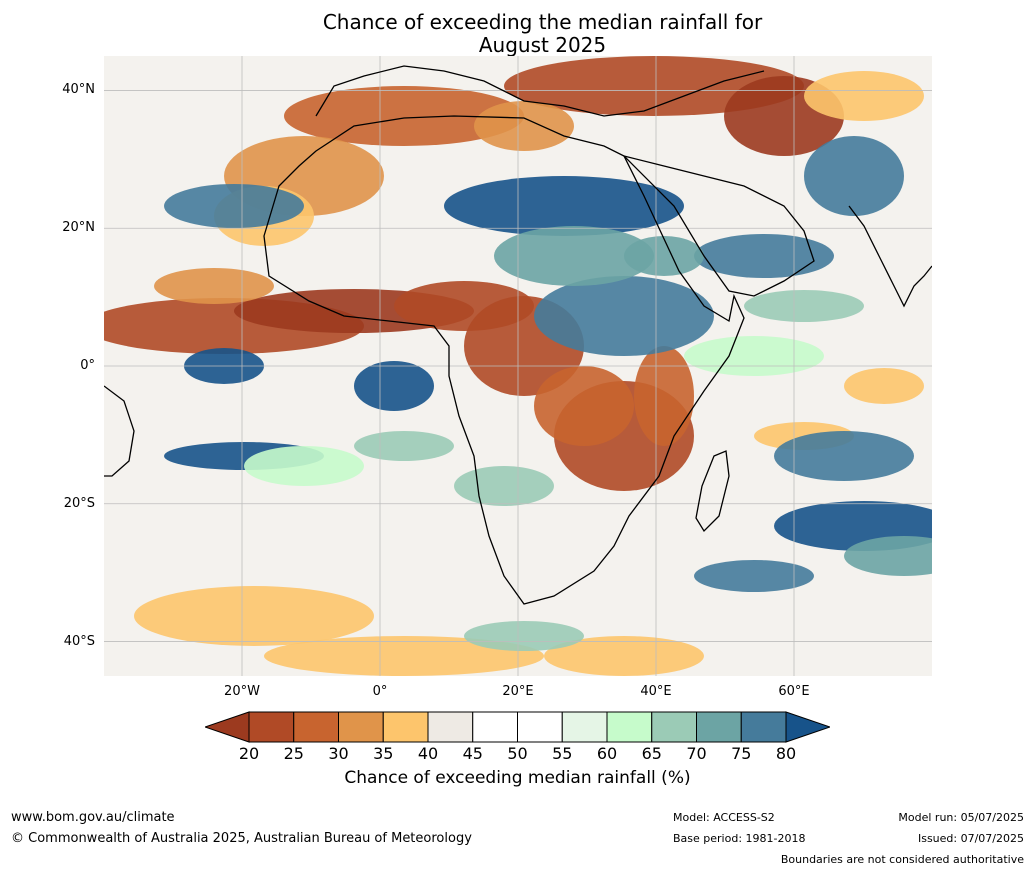 The image size is (1035, 873). What do you see at coordinates (656, 691) in the screenshot?
I see `lon-label: 40°E` at bounding box center [656, 691].